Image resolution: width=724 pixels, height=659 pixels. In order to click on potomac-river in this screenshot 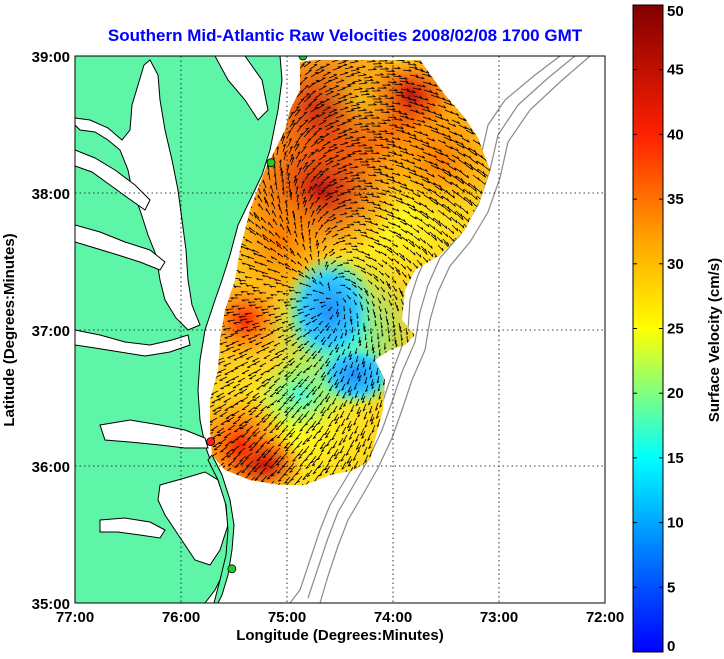, I will do `click(113, 180)`.